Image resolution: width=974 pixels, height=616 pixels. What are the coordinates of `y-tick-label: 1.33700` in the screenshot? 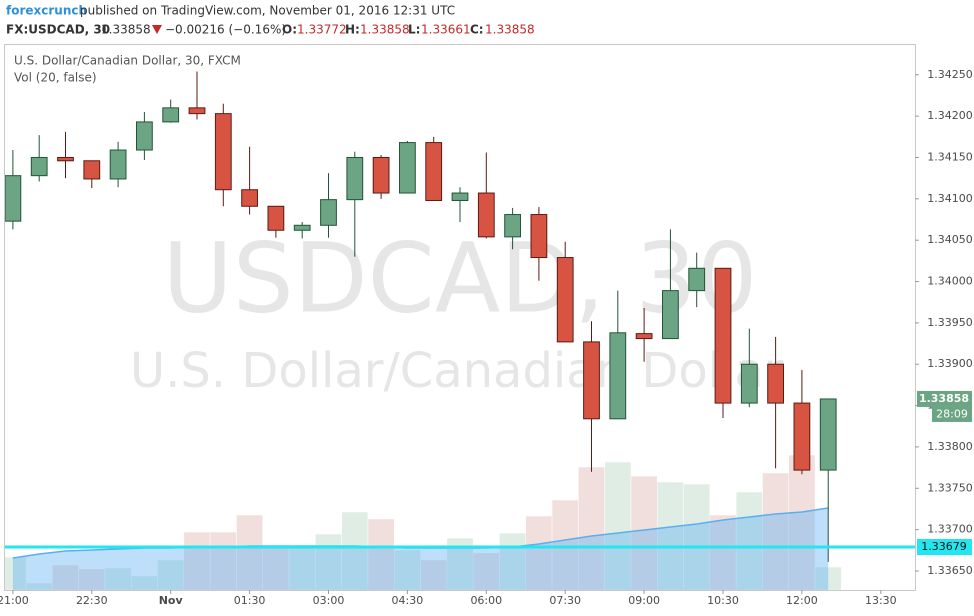 It's located at (950, 529).